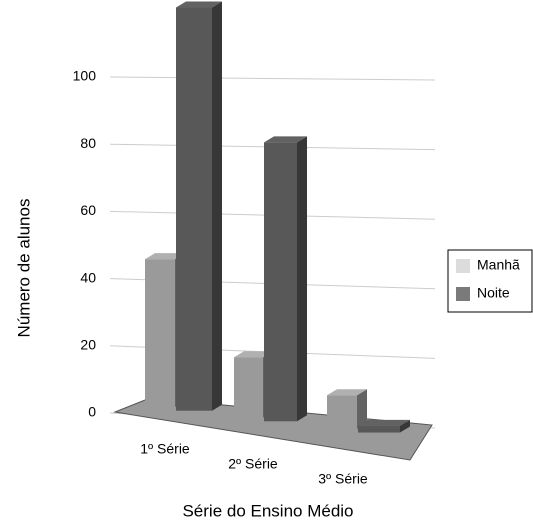  What do you see at coordinates (165, 449) in the screenshot?
I see `x-tick-label: 1º Série` at bounding box center [165, 449].